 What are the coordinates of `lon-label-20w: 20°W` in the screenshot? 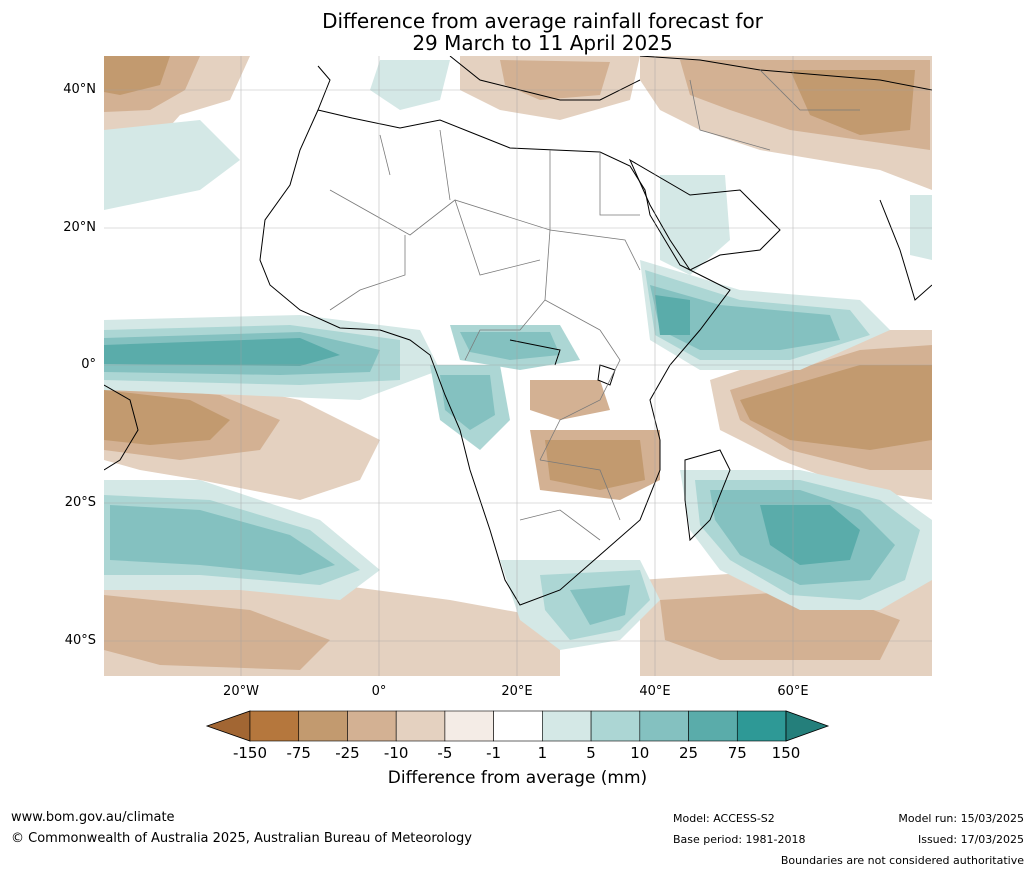 It's located at (241, 691).